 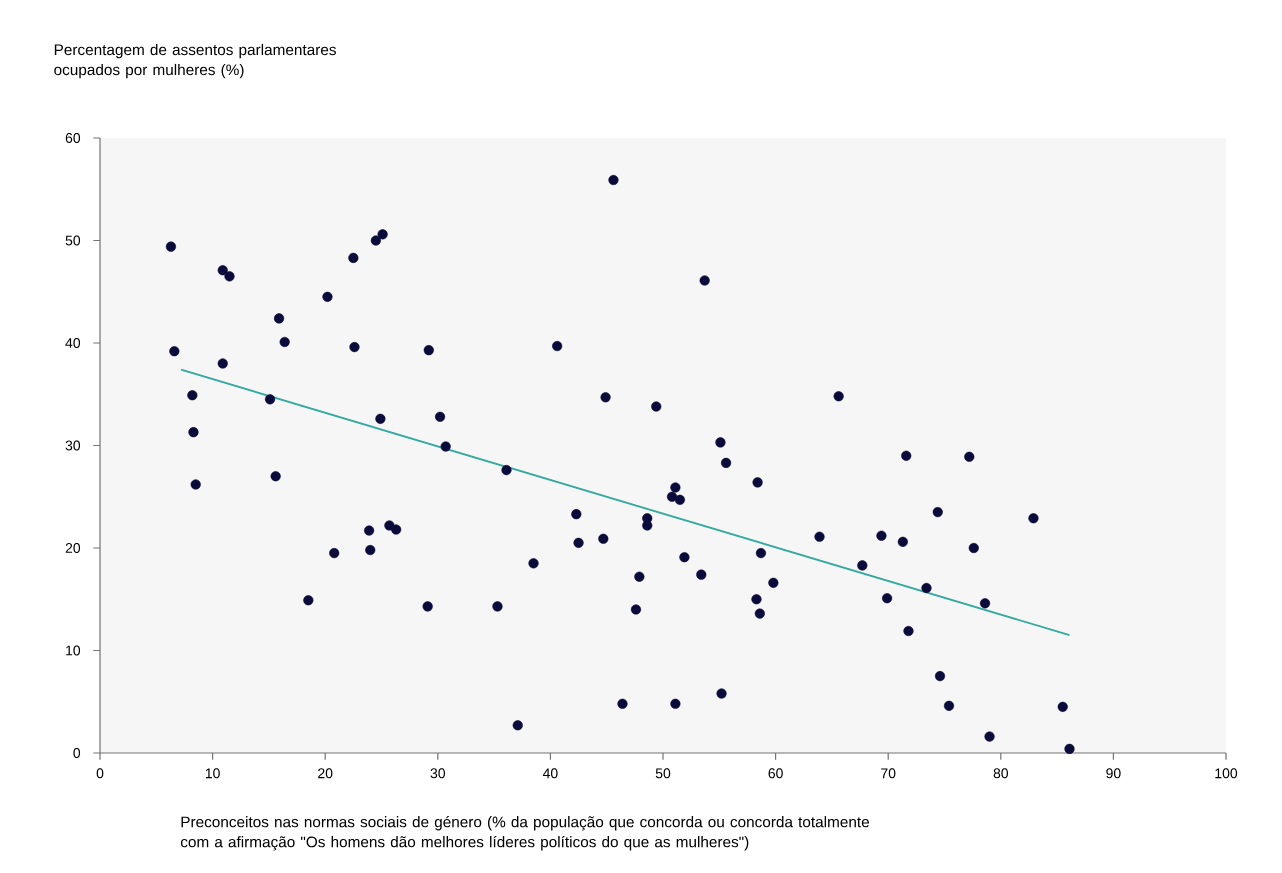 What do you see at coordinates (73, 138) in the screenshot?
I see `y-tick-label: 60` at bounding box center [73, 138].